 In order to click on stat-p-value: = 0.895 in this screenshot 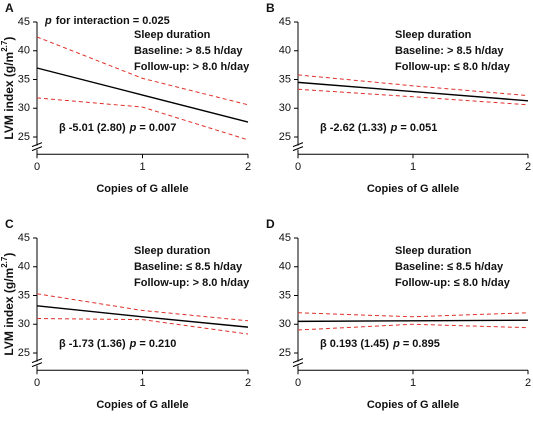, I will do `click(421, 344)`.